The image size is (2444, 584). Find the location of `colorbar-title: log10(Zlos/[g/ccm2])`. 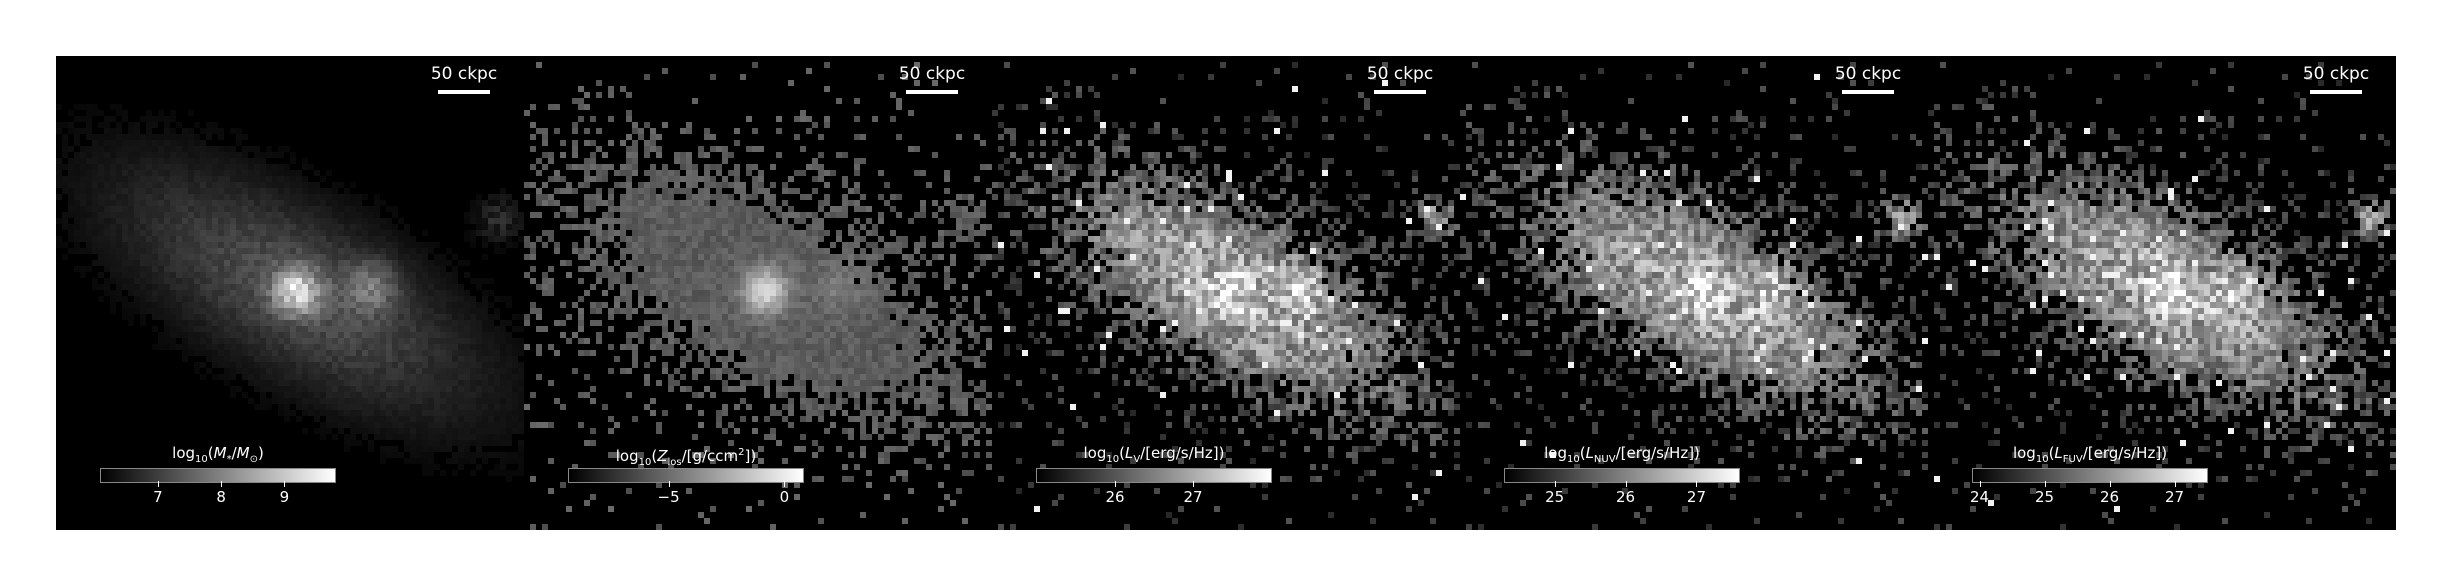

colorbar-title: log10(Zlos/[g/ccm2]) is located at coordinates (686, 457).